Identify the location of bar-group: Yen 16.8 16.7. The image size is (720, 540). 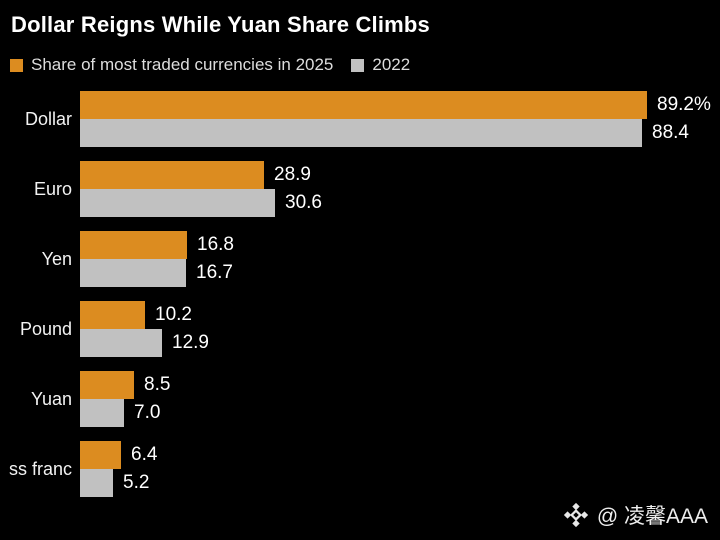
(360, 259).